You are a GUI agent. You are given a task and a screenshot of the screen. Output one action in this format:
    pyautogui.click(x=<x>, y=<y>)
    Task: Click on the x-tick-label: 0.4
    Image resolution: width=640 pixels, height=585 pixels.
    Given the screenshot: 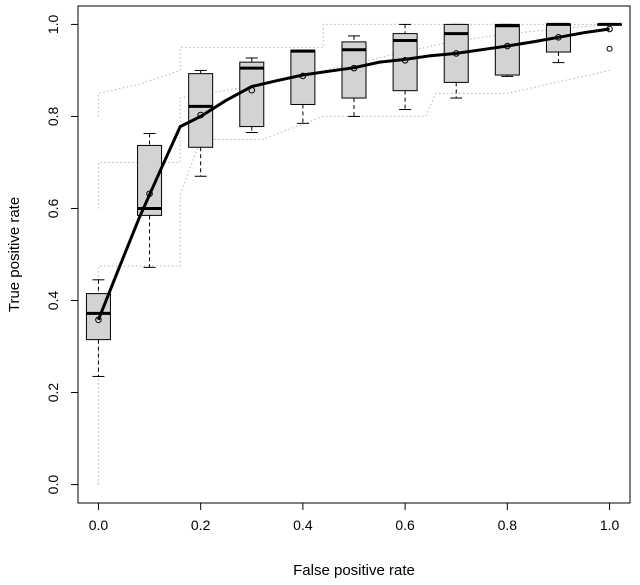 What is the action you would take?
    pyautogui.click(x=303, y=525)
    